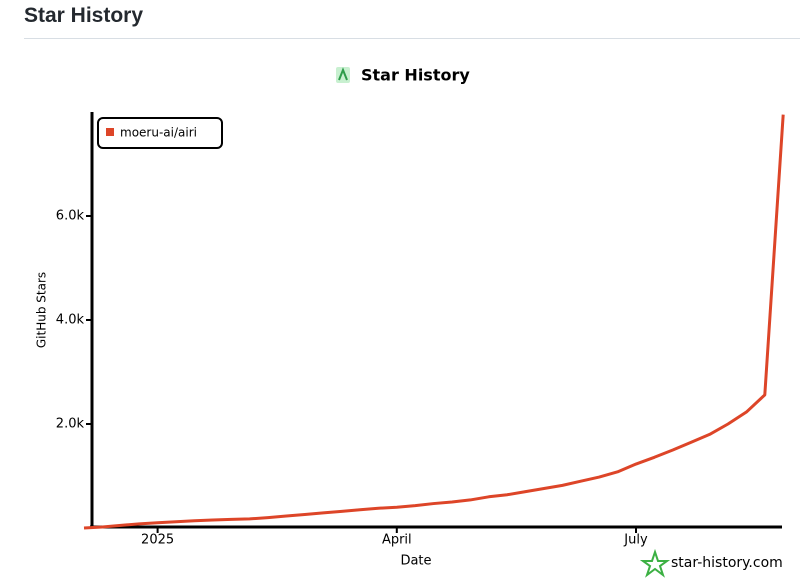 This screenshot has height=584, width=800. I want to click on y-tick-label: 6.0k, so click(70, 216).